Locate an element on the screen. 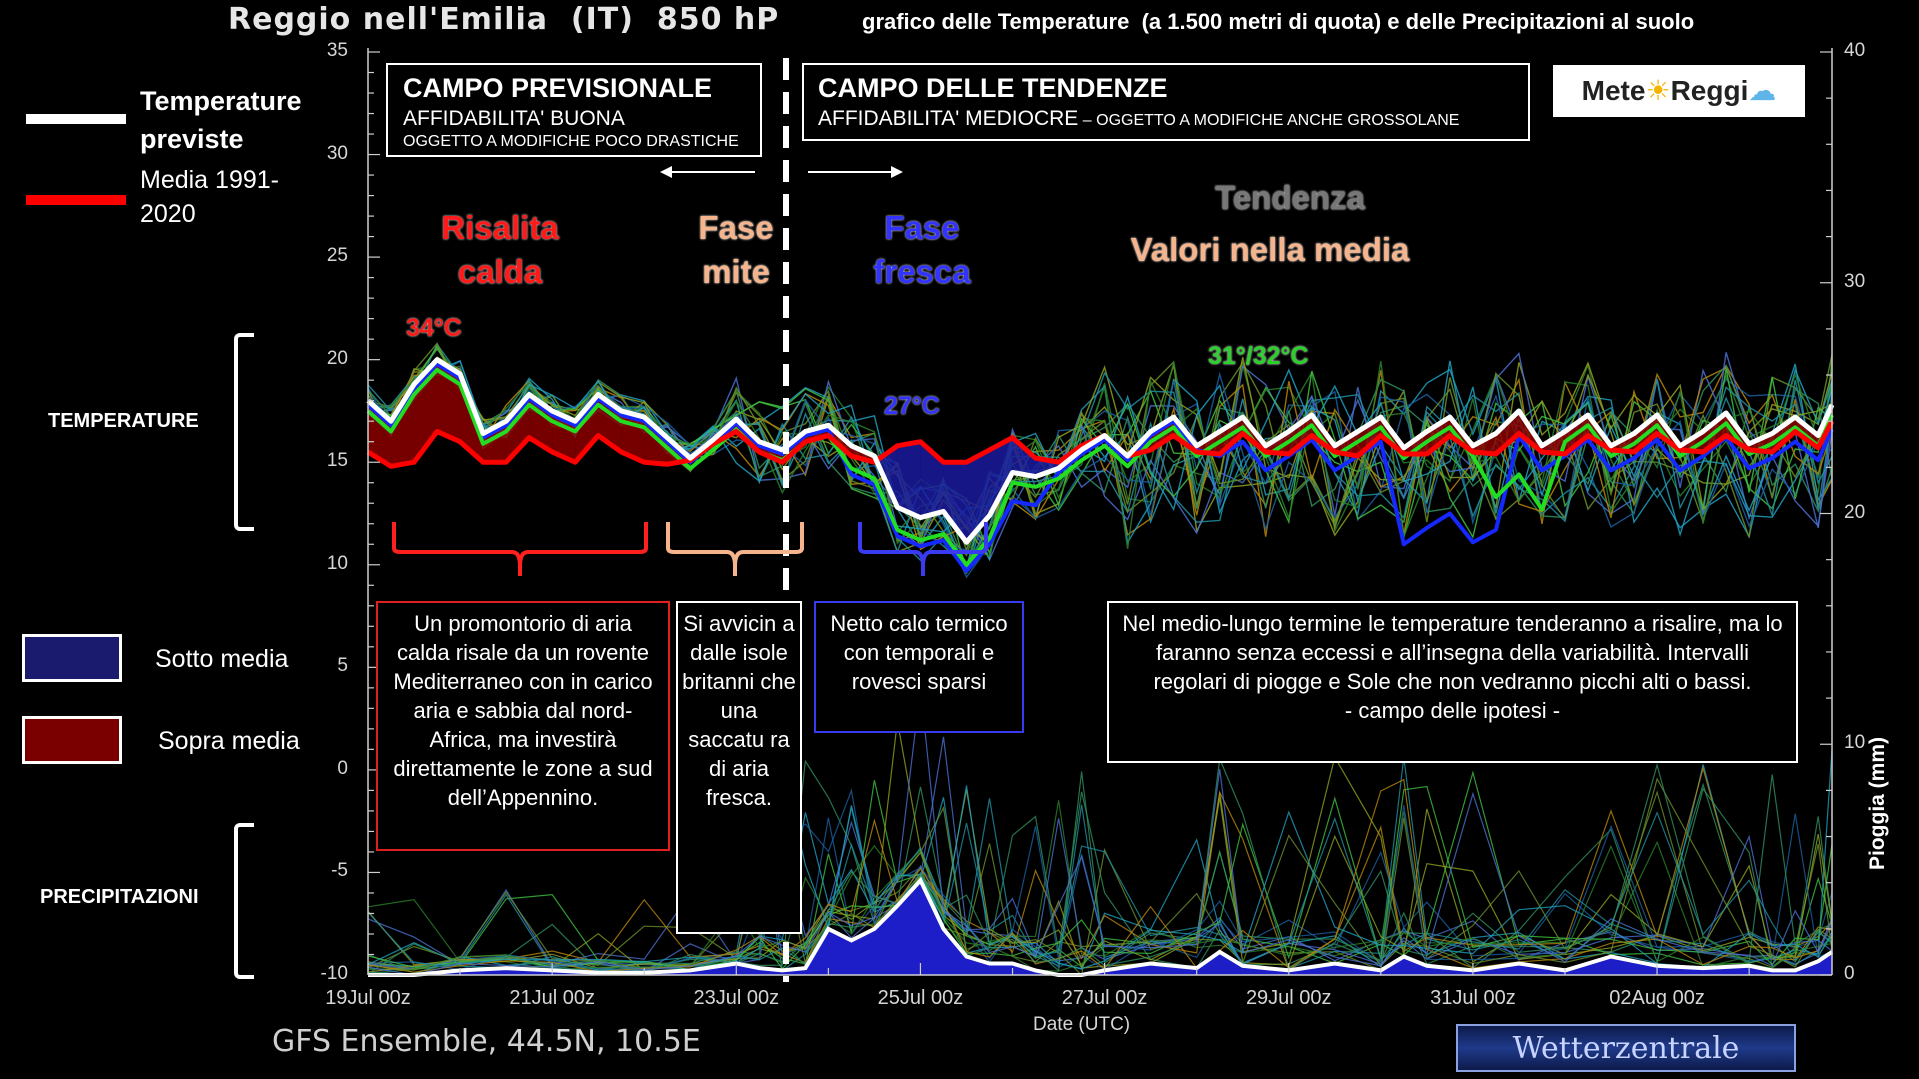  y-tick-label: 20 is located at coordinates (337, 358).